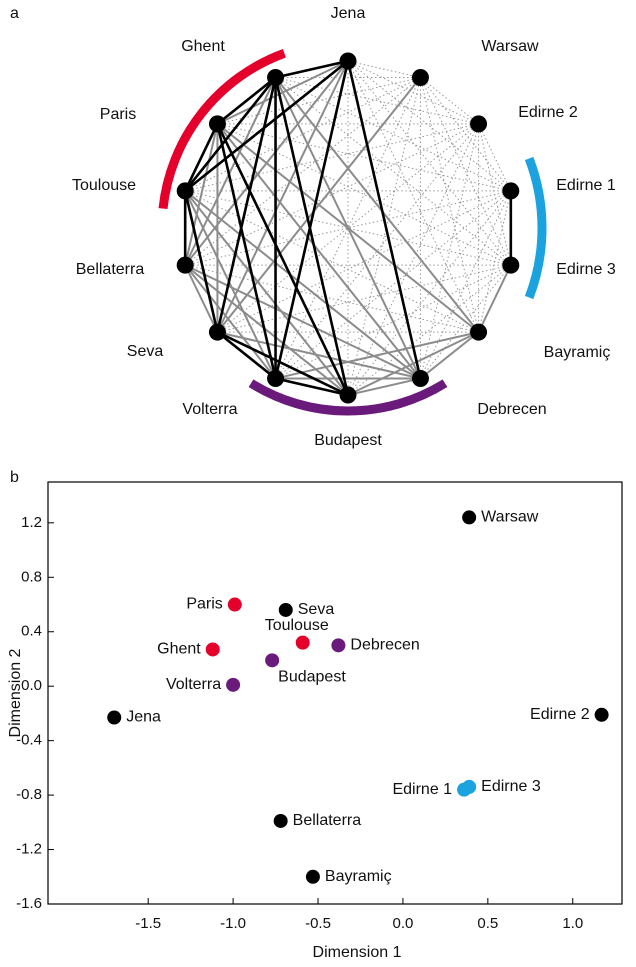 This screenshot has height=967, width=636. I want to click on y-tick-label: 0.0, so click(31, 685).